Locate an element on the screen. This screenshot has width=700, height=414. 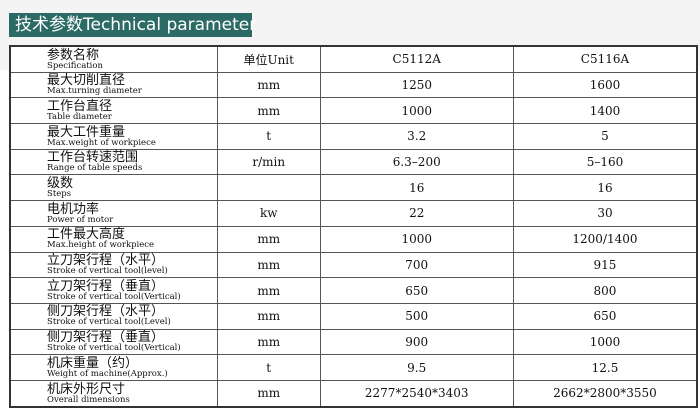
model1-header: C5112A is located at coordinates (416, 59).